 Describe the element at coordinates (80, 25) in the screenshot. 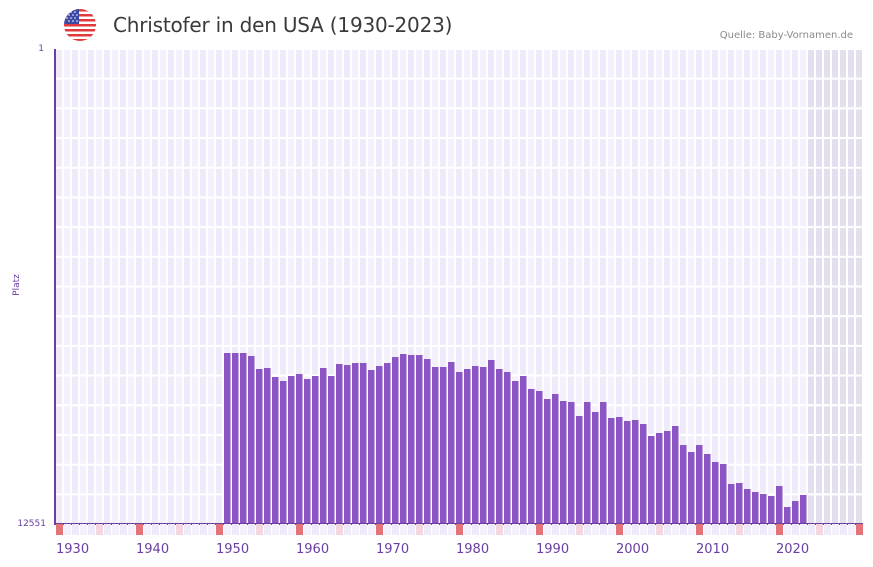

I see `us-flag-icon` at that location.